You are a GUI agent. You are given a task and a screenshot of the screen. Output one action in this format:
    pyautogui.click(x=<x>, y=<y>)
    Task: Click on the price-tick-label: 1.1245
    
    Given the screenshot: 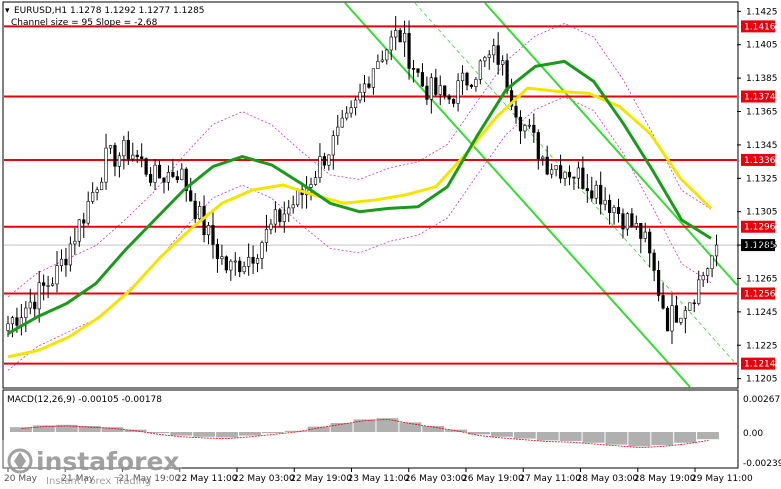 What is the action you would take?
    pyautogui.click(x=762, y=313)
    